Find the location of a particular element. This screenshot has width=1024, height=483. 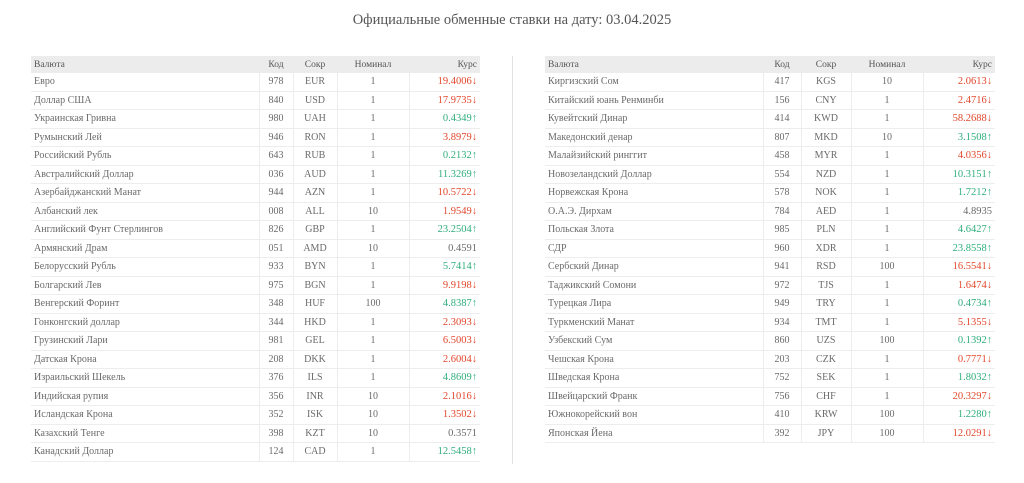

table-row: О.А.Э. Дирхам 784 AED 1 4.8935 is located at coordinates (770, 211).